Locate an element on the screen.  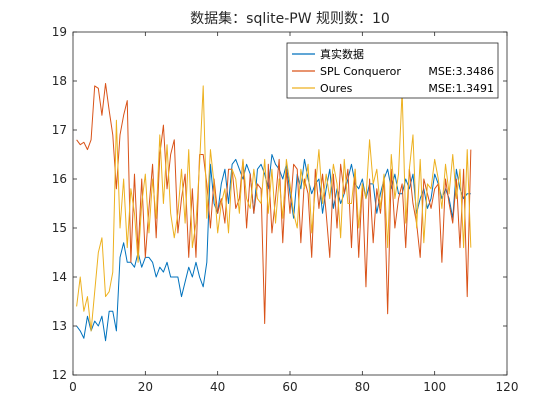
legend-label-2: Oures is located at coordinates (336, 88).